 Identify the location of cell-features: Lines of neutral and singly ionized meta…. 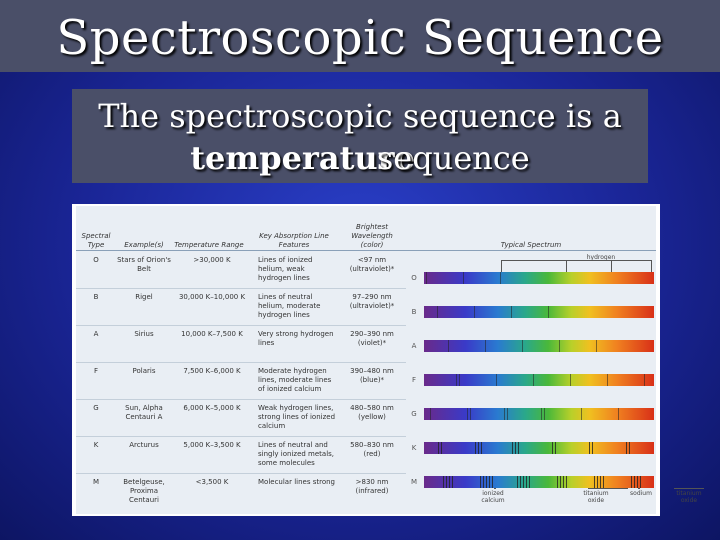
(296, 454).